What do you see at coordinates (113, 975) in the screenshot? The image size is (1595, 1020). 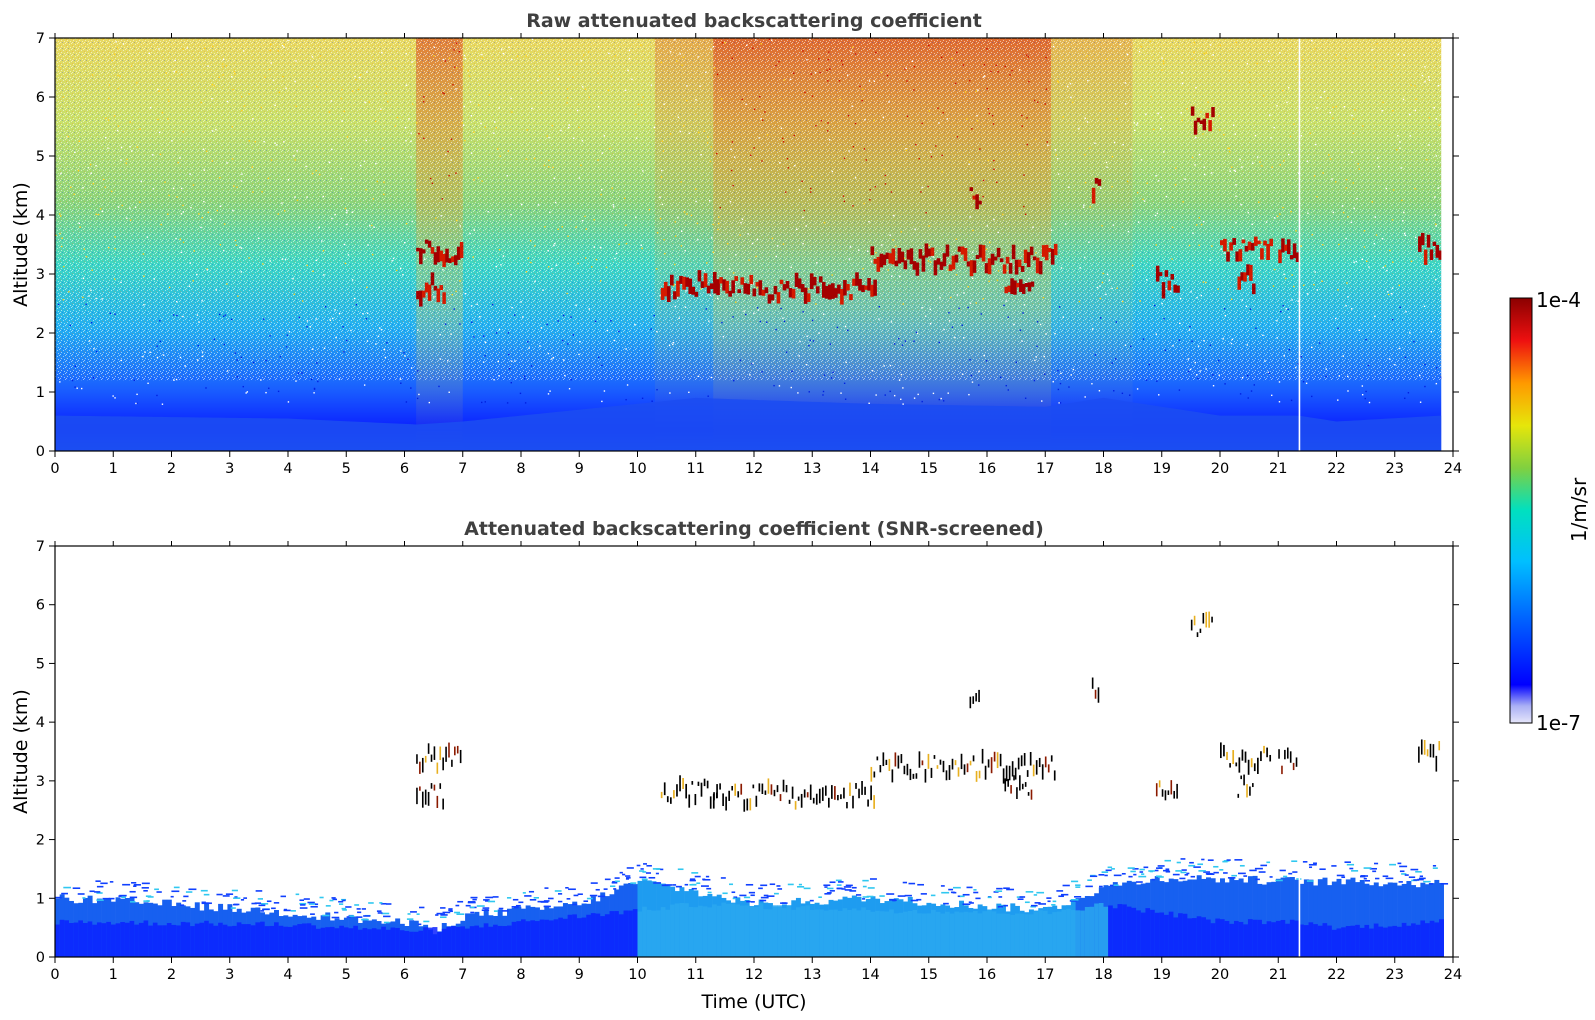 I see `x-tick-label: 1` at bounding box center [113, 975].